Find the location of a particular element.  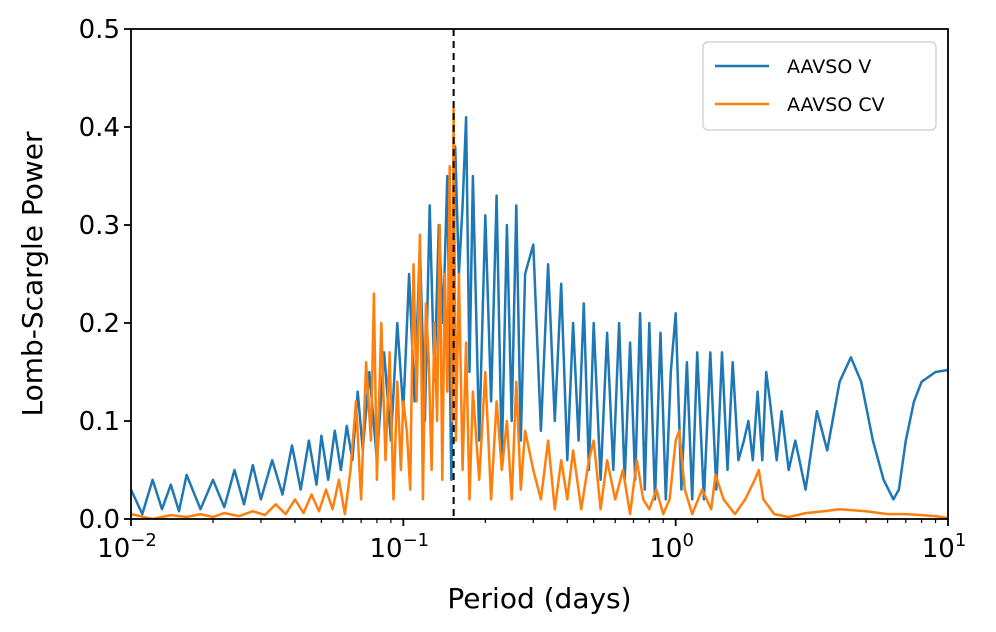

y-axis-title: Lomb-Scargle Power is located at coordinates (32, 274).